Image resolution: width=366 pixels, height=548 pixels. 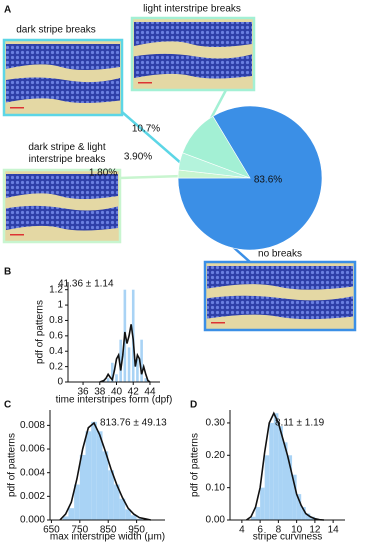 What do you see at coordinates (67, 153) in the screenshot?
I see `inset-label: dark stripe & light interstripe breaks` at bounding box center [67, 153].